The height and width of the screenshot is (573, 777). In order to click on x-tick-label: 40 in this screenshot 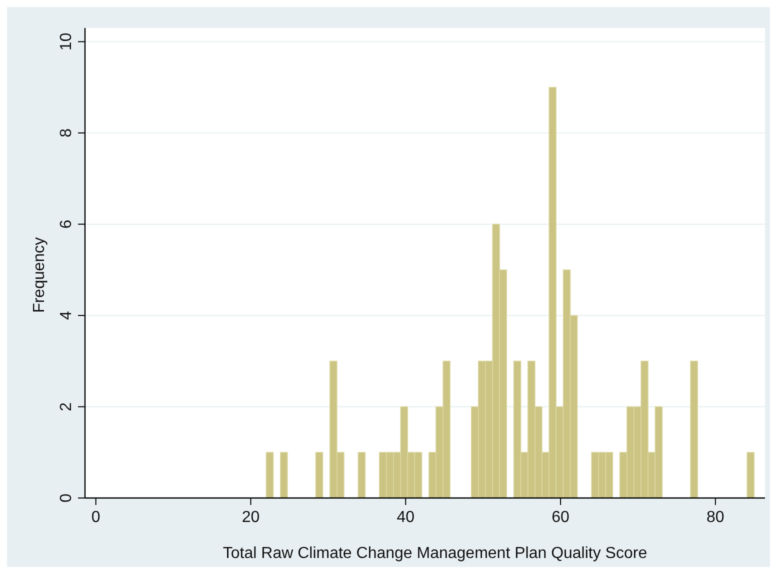, I will do `click(405, 517)`.